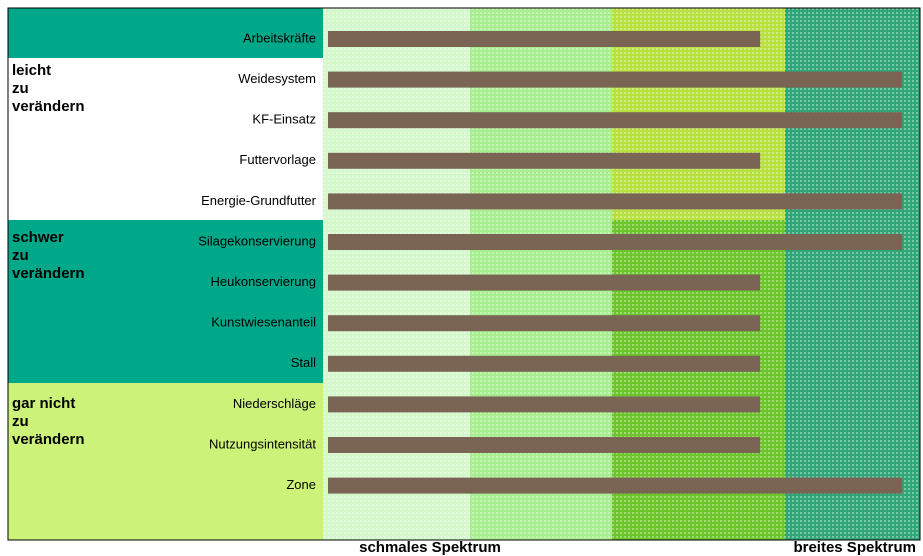 This screenshot has height=556, width=923. I want to click on y-tick-label: Energie-Grundfutter, so click(259, 200).